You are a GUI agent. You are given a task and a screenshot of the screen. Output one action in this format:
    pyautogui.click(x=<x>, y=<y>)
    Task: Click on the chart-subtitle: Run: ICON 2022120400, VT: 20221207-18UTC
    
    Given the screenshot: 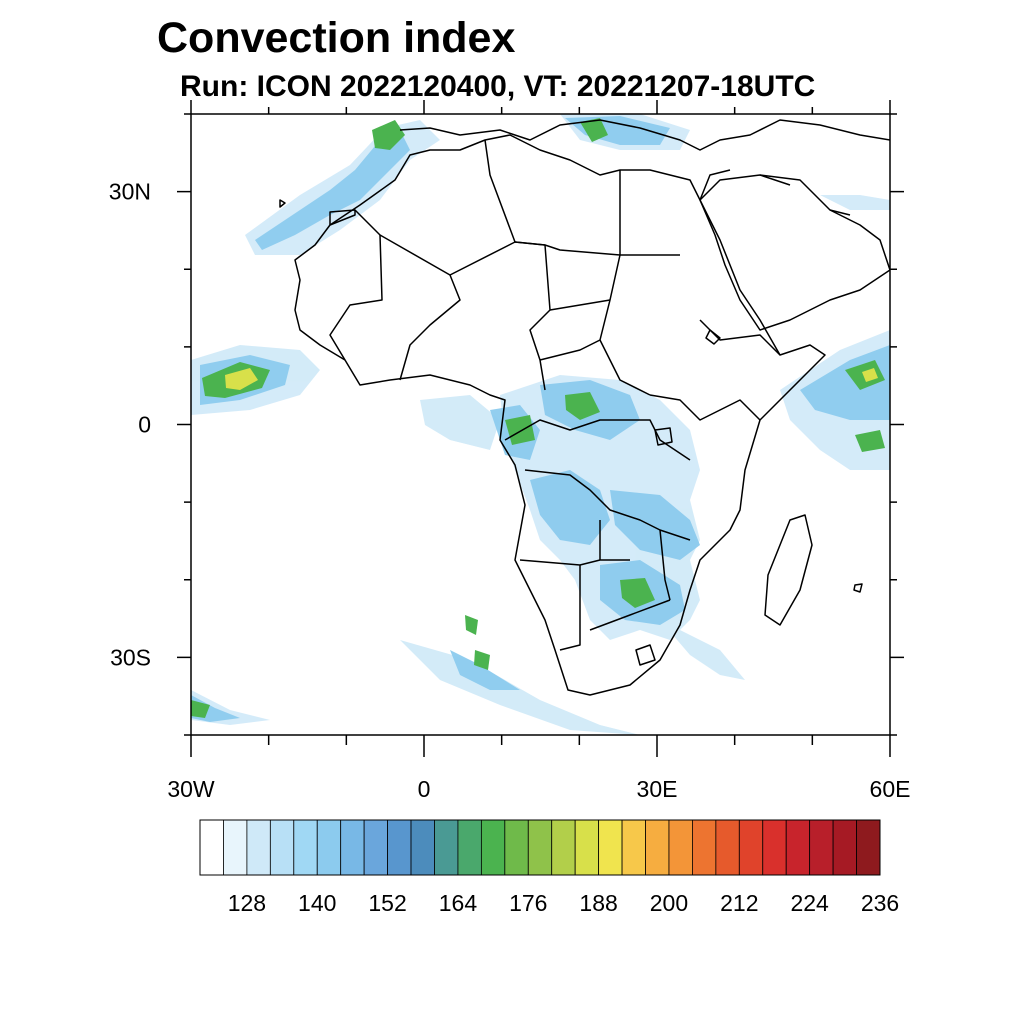 What is the action you would take?
    pyautogui.click(x=498, y=86)
    